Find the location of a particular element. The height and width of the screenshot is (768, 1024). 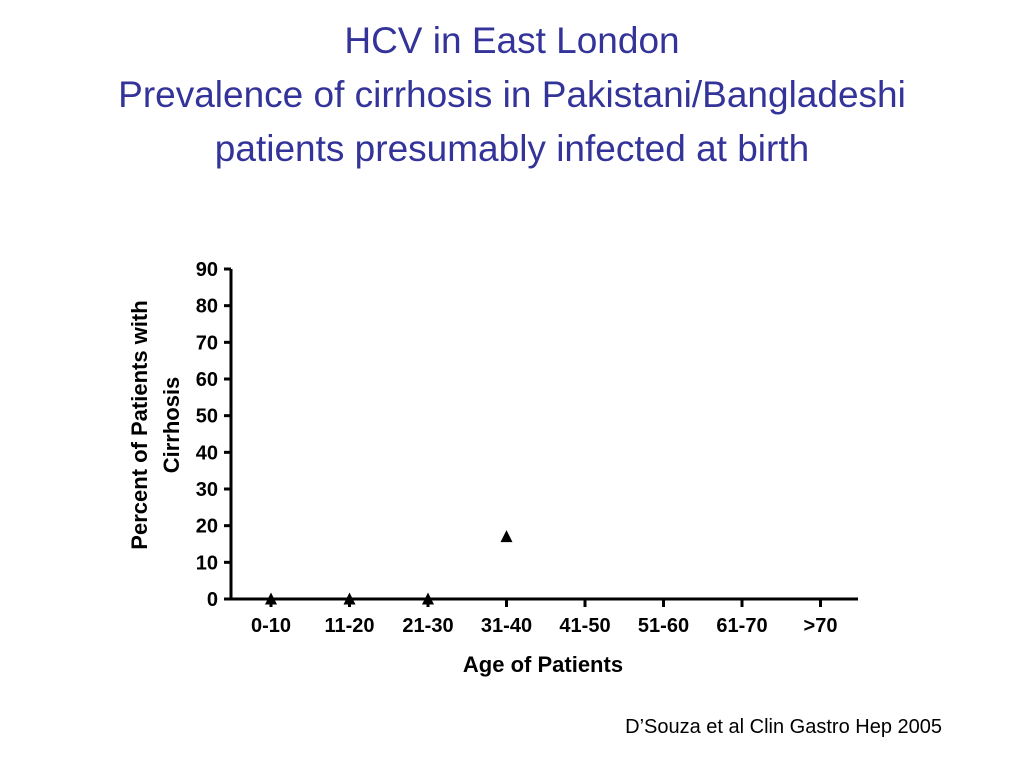

x-tick-label: 11-20 is located at coordinates (349, 626).